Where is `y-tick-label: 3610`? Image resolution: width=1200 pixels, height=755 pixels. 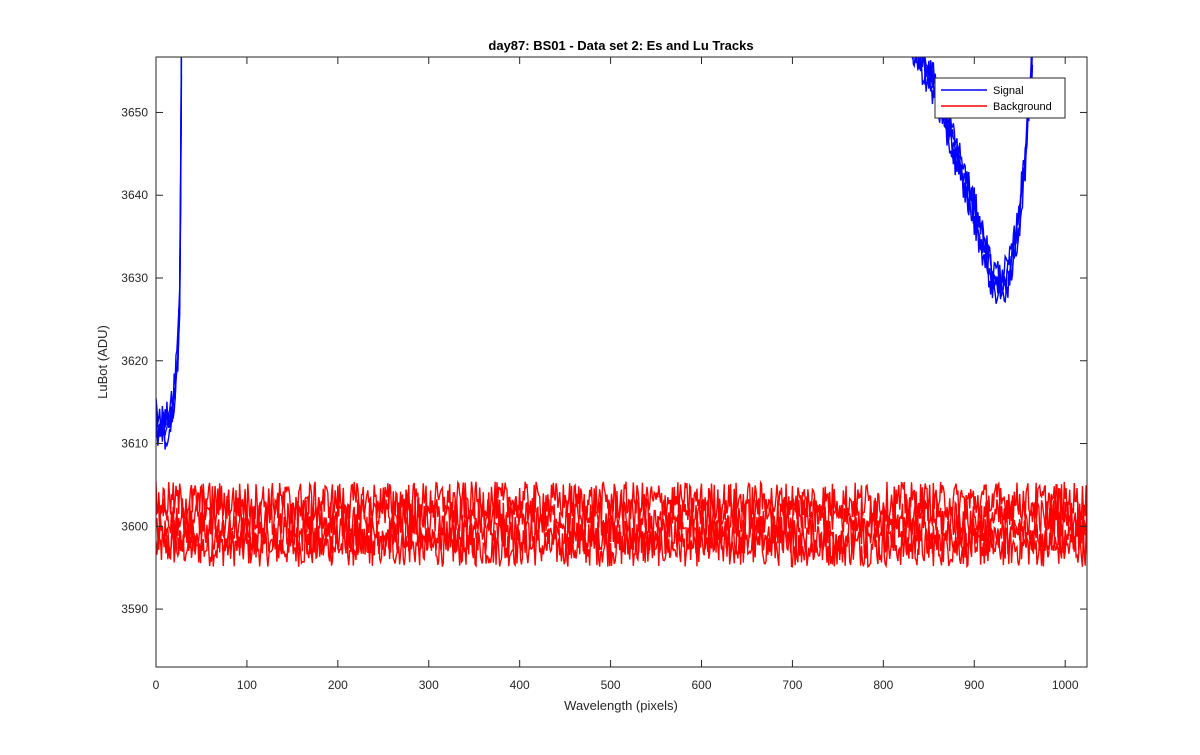 y-tick-label: 3610 is located at coordinates (134, 444).